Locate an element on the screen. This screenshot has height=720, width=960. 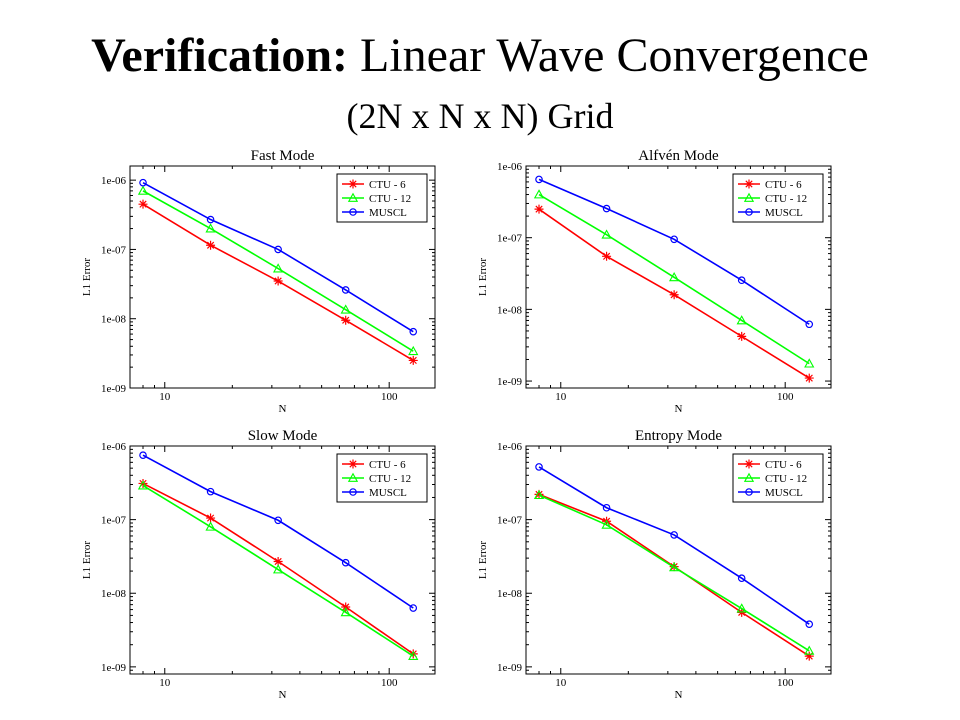
legend-box is located at coordinates (382, 478).